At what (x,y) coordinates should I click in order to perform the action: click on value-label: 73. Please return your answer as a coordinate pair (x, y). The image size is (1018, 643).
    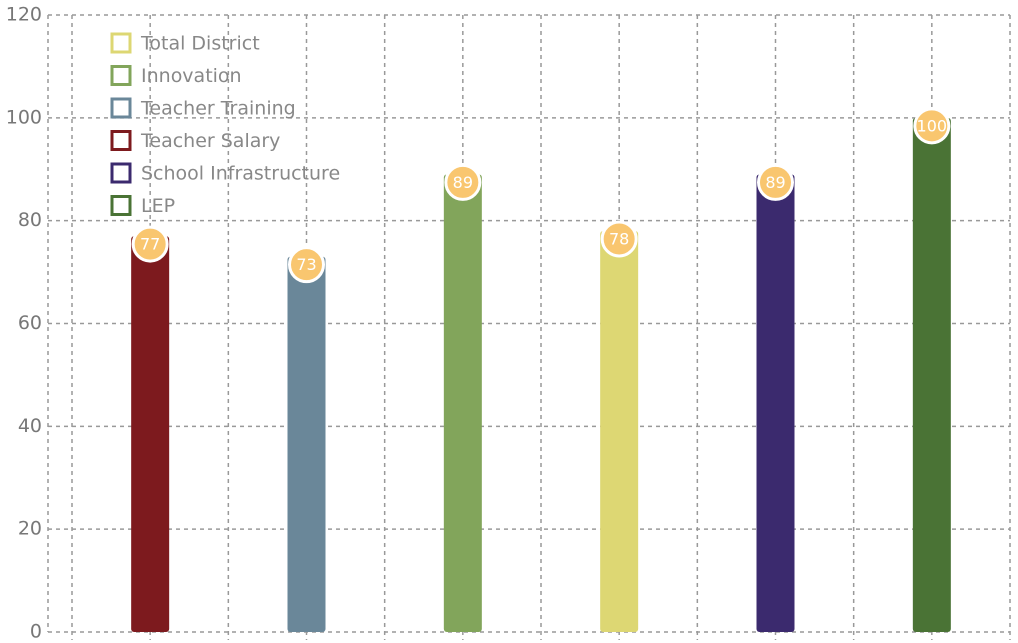
    Looking at the image, I should click on (306, 264).